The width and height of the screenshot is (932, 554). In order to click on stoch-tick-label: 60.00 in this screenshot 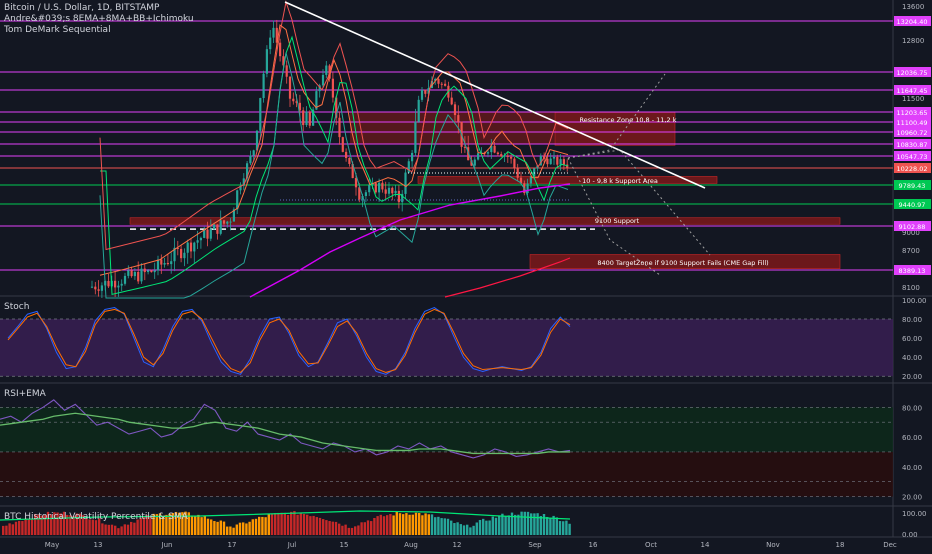, I will do `click(912, 339)`.